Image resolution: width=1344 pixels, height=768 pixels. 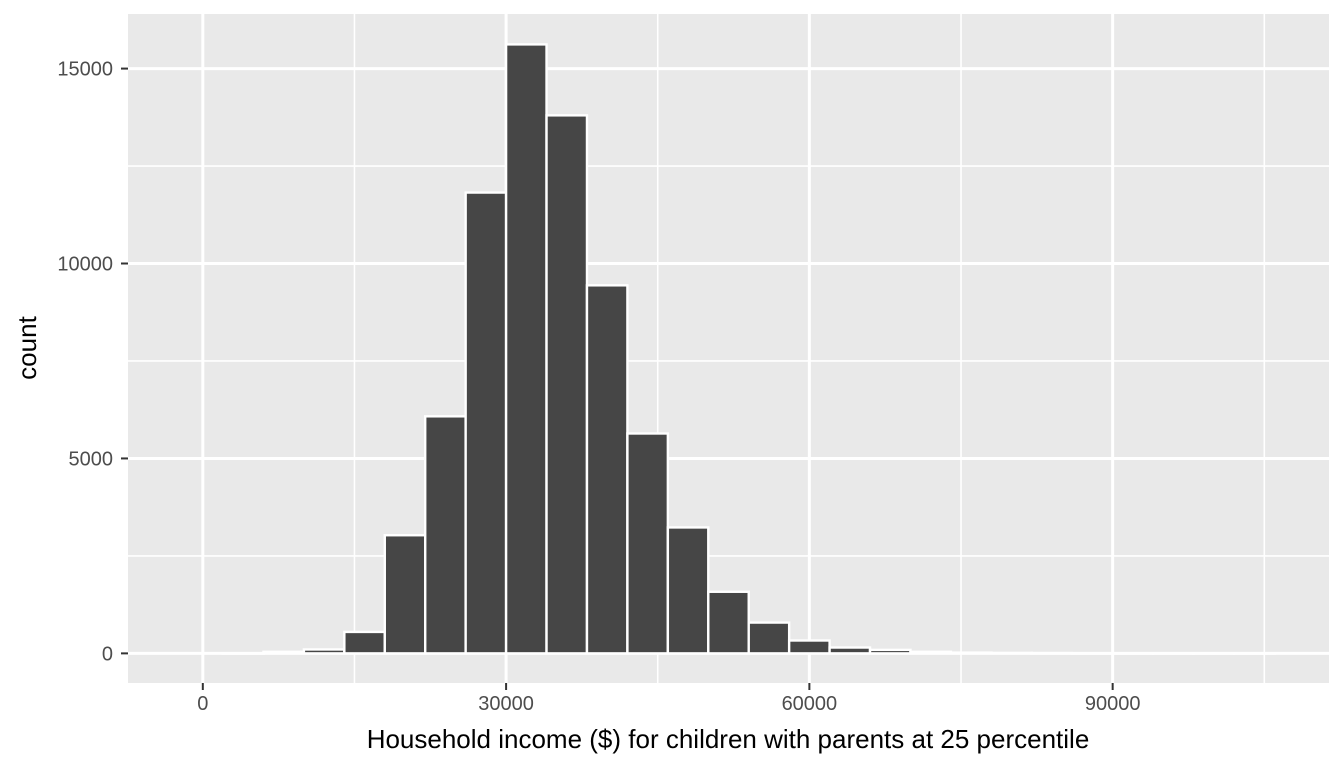 What do you see at coordinates (107, 654) in the screenshot?
I see `y-tick-label: 0` at bounding box center [107, 654].